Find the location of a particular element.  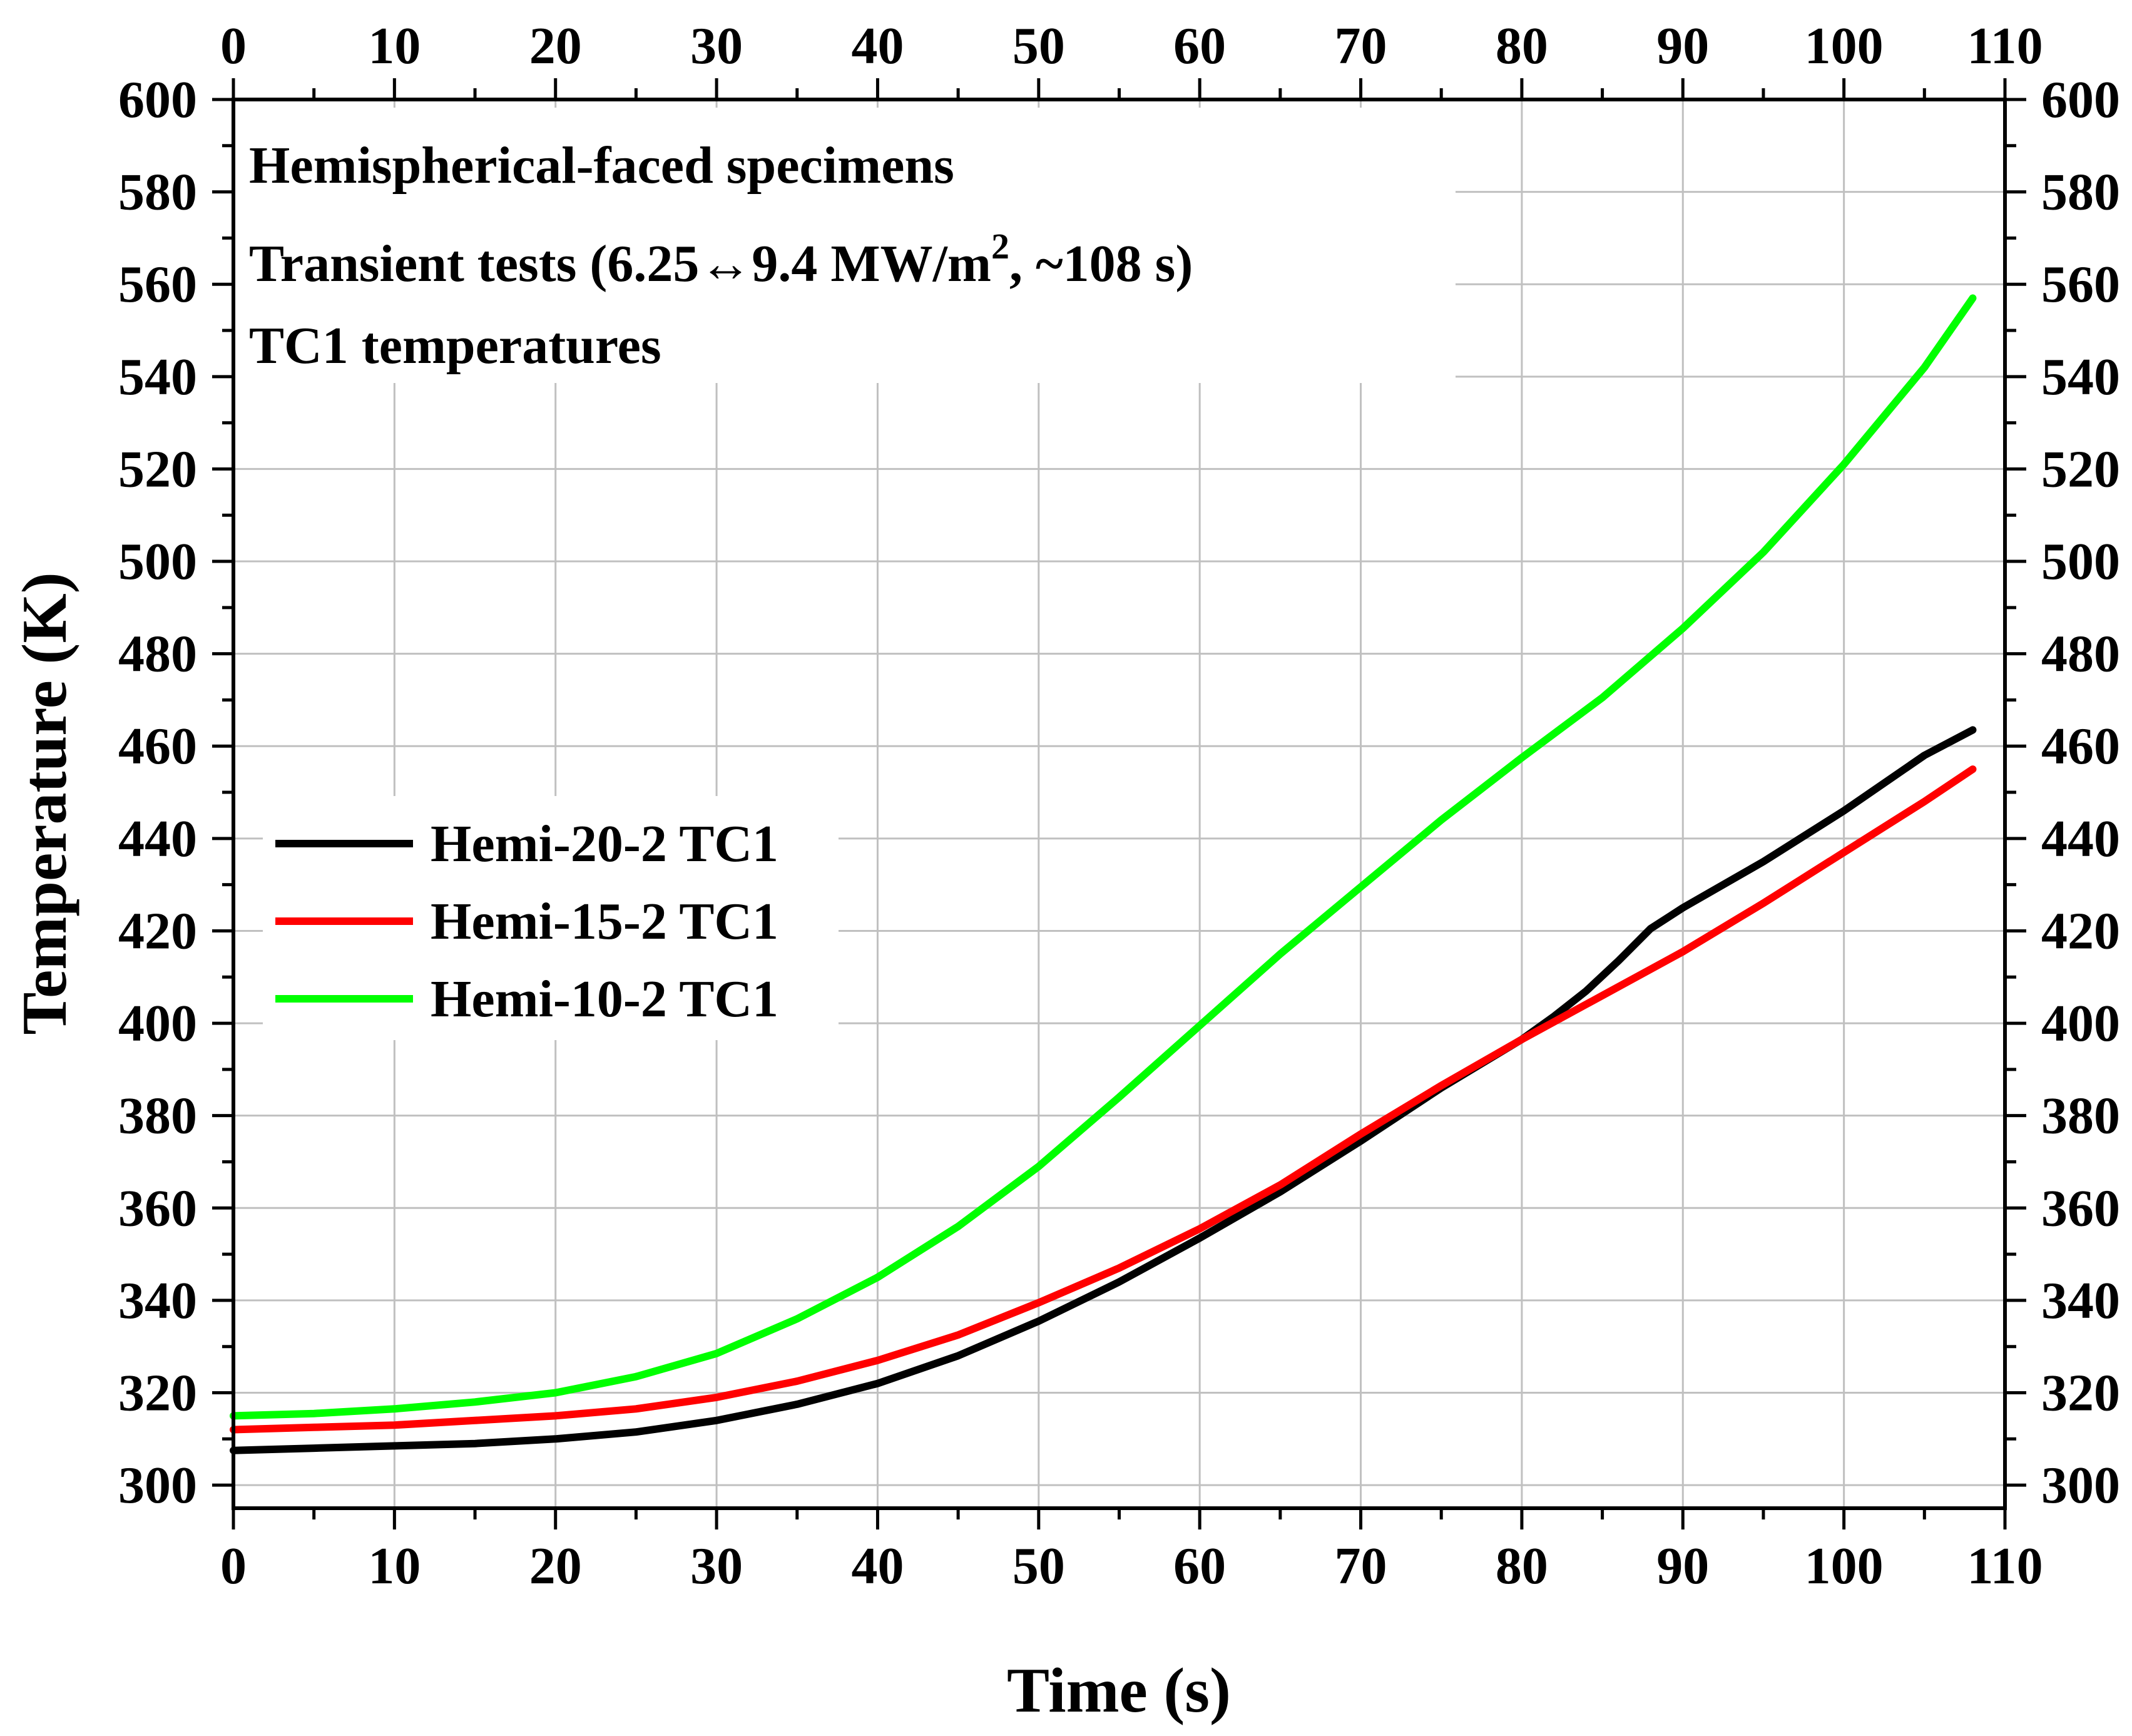

annotation-background is located at coordinates (845, 246).